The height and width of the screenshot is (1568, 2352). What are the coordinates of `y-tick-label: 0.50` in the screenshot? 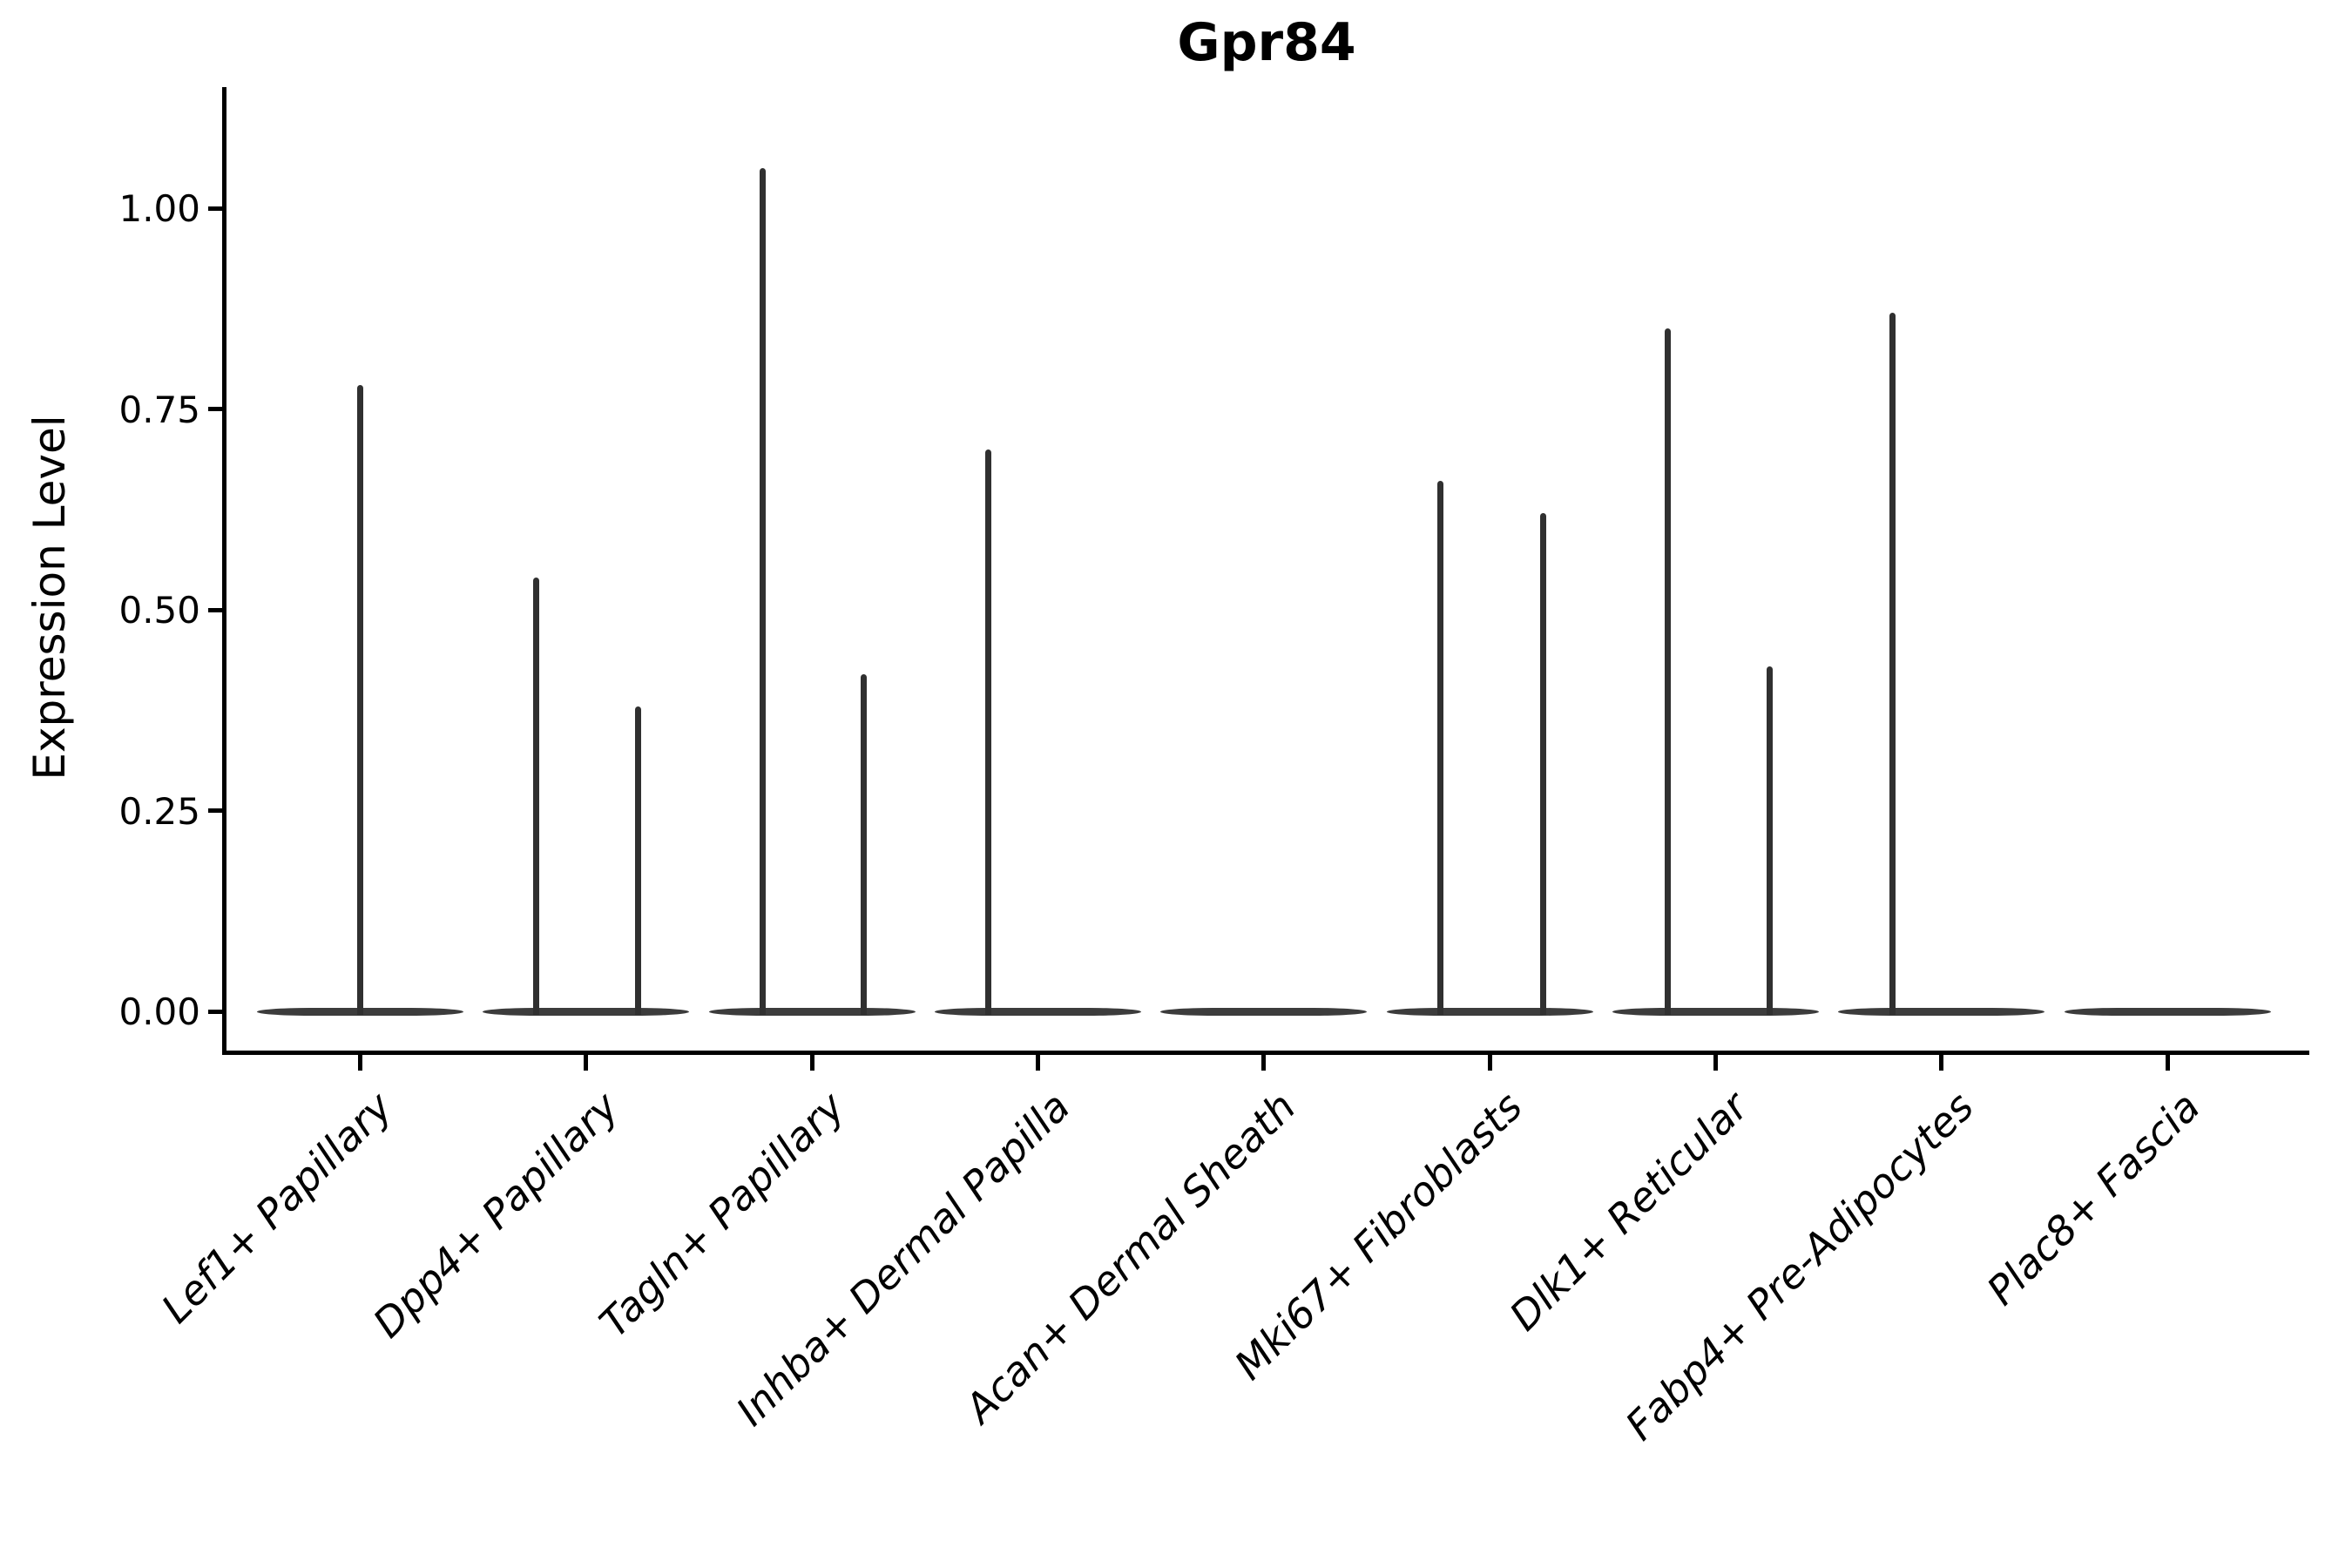 It's located at (159, 610).